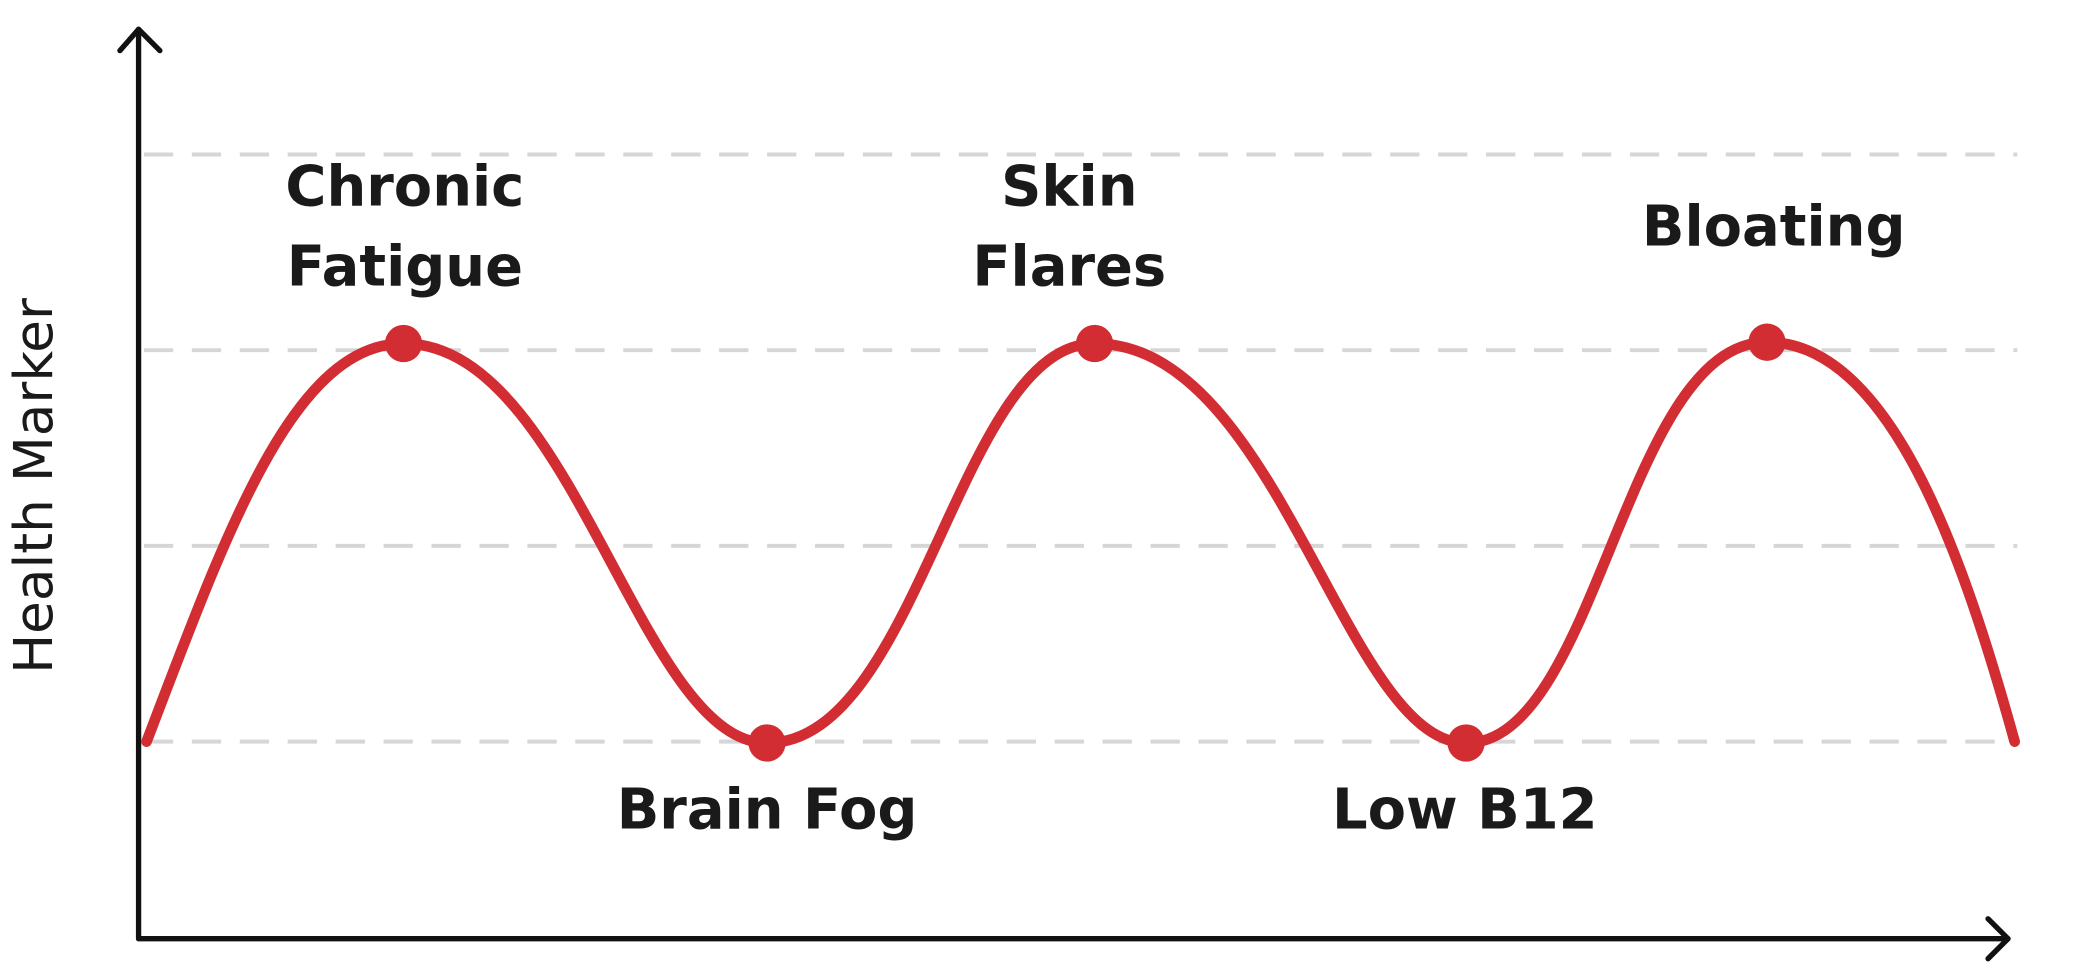  What do you see at coordinates (405, 266) in the screenshot?
I see `point-label: Fatigue` at bounding box center [405, 266].